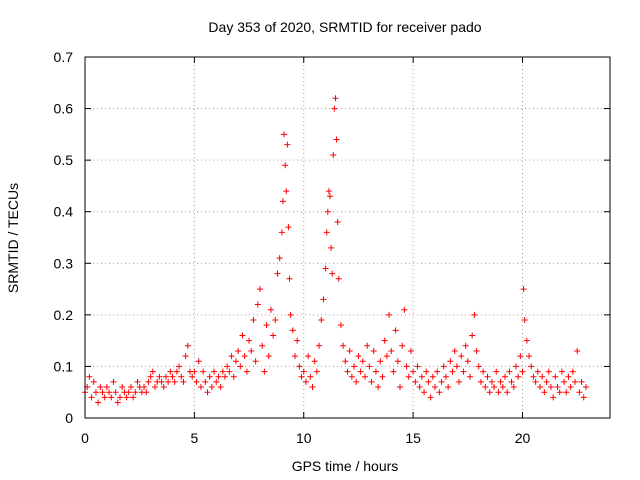  I want to click on x-axis-label: GPS time / hours, so click(345, 466).